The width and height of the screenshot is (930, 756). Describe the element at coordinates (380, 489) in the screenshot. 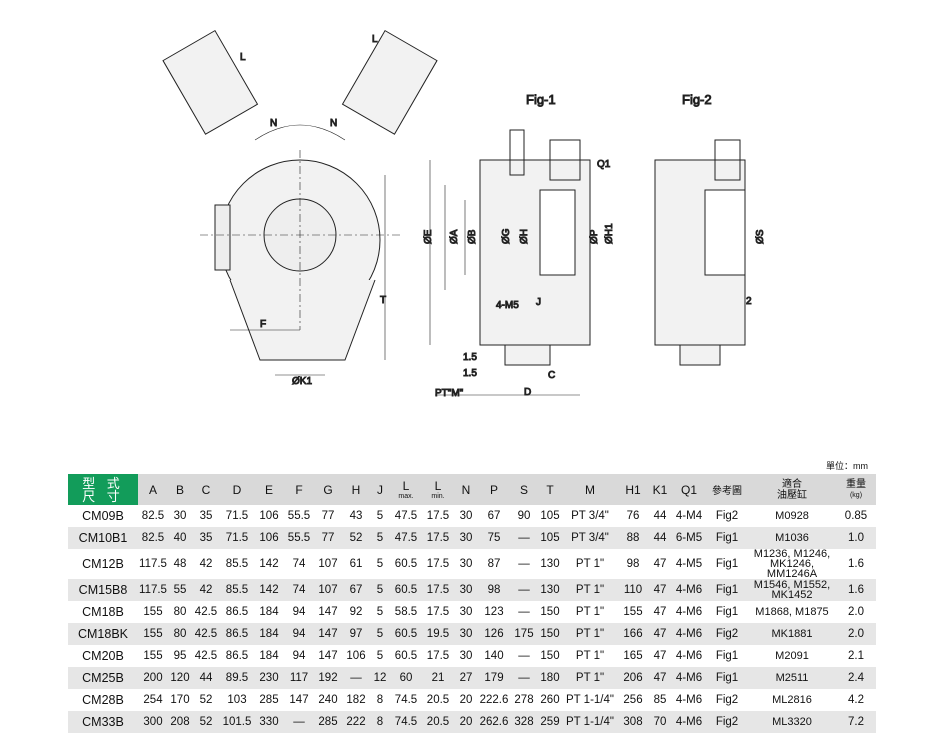

I see `header-j: J` at that location.